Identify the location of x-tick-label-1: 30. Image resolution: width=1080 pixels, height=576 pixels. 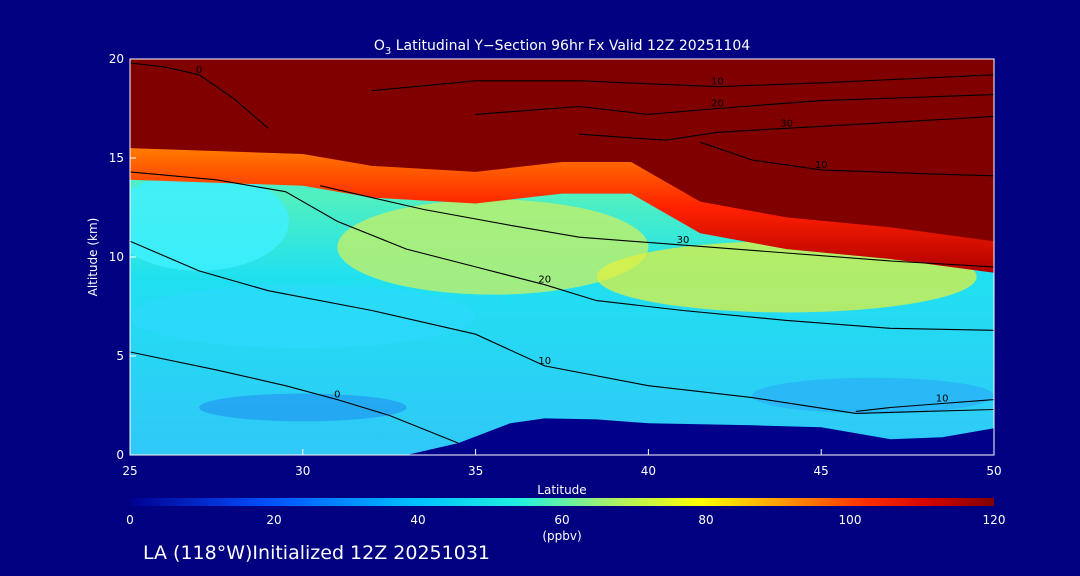
(302, 471).